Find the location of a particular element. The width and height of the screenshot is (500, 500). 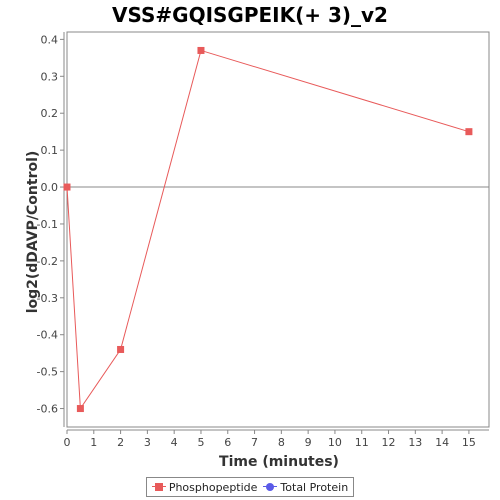

y-tick-label: -0.4 is located at coordinates (47, 335).